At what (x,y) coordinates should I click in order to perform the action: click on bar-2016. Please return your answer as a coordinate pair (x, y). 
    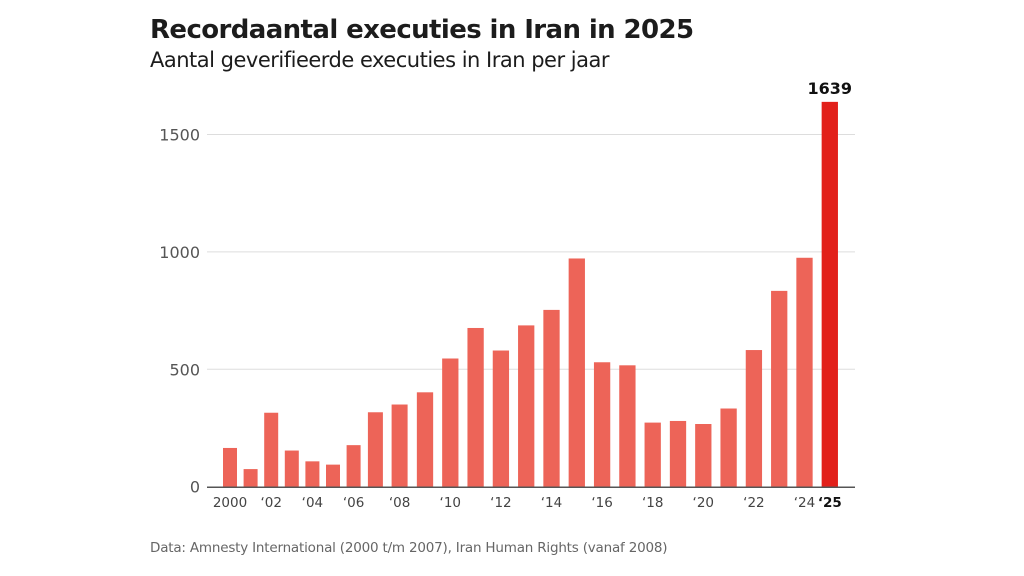
    Looking at the image, I should click on (602, 424).